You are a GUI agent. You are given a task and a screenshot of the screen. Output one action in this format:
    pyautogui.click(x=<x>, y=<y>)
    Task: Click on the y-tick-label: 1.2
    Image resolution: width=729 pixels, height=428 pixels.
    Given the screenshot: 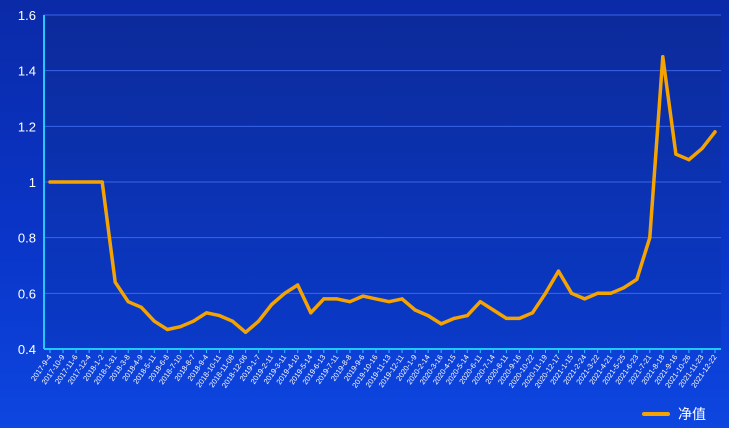 What is the action you would take?
    pyautogui.click(x=27, y=126)
    